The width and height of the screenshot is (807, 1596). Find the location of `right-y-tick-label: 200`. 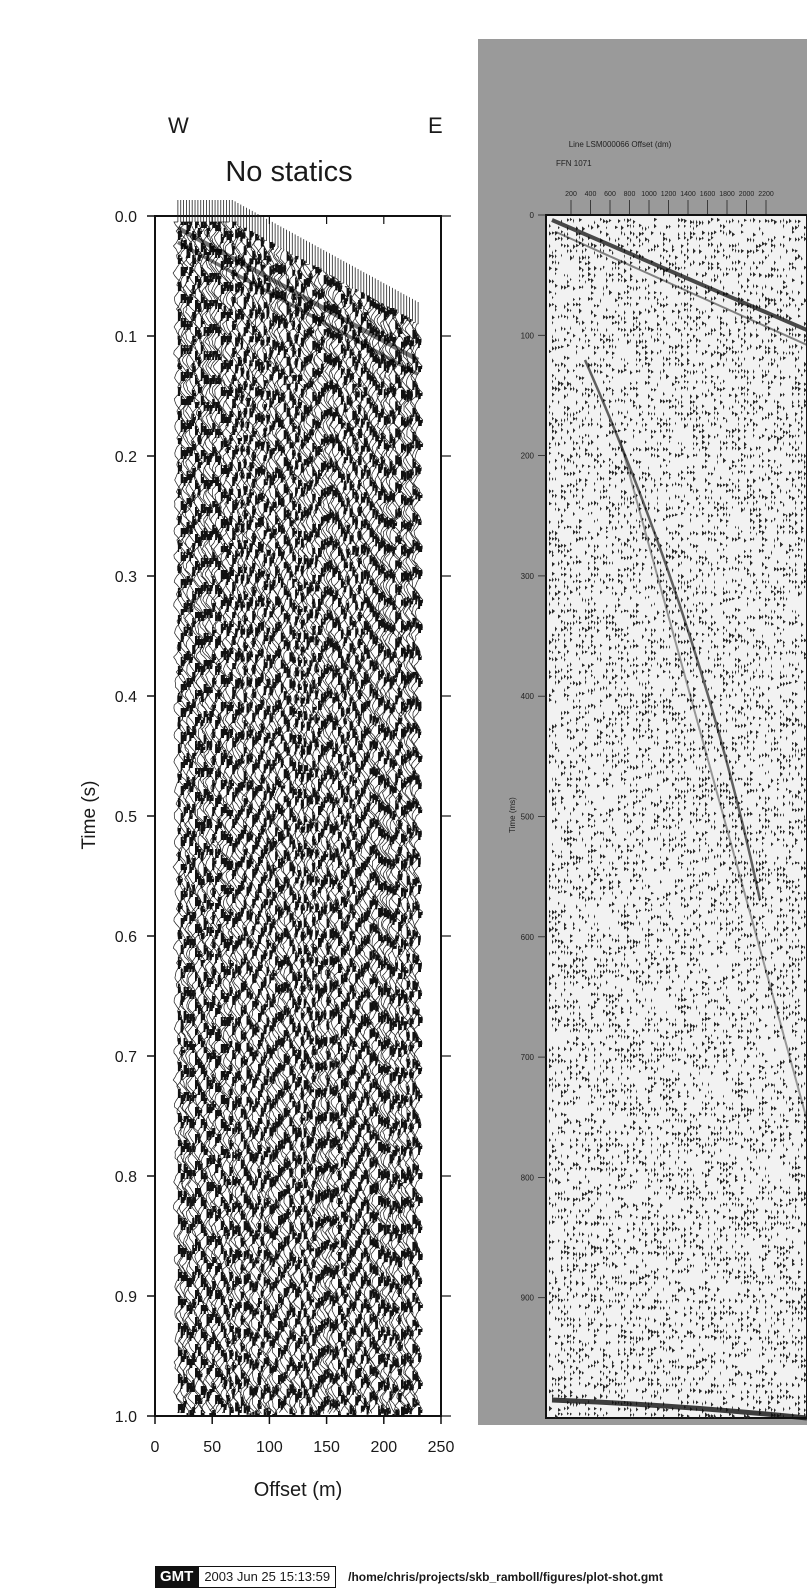

right-y-tick-label: 200 is located at coordinates (528, 456).